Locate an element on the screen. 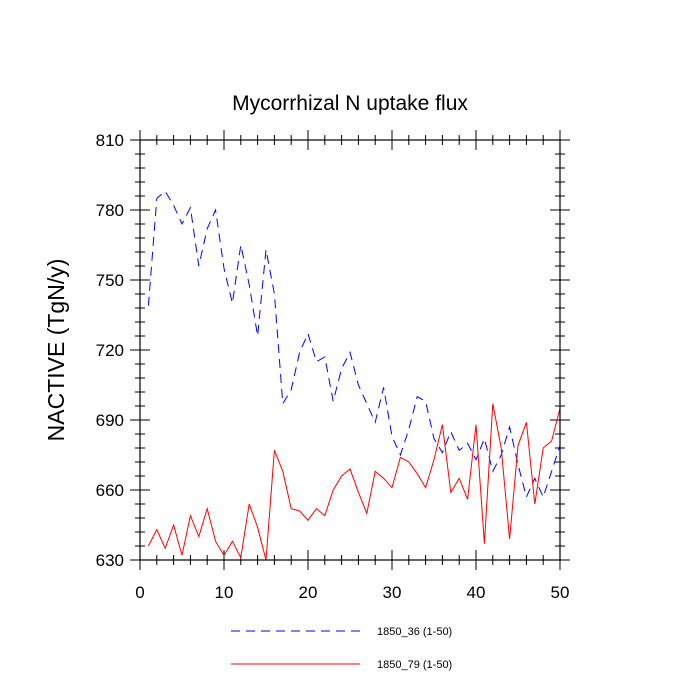 This screenshot has height=700, width=700. y-axis-label: NACTIVE (TgN/y) is located at coordinates (56, 350).